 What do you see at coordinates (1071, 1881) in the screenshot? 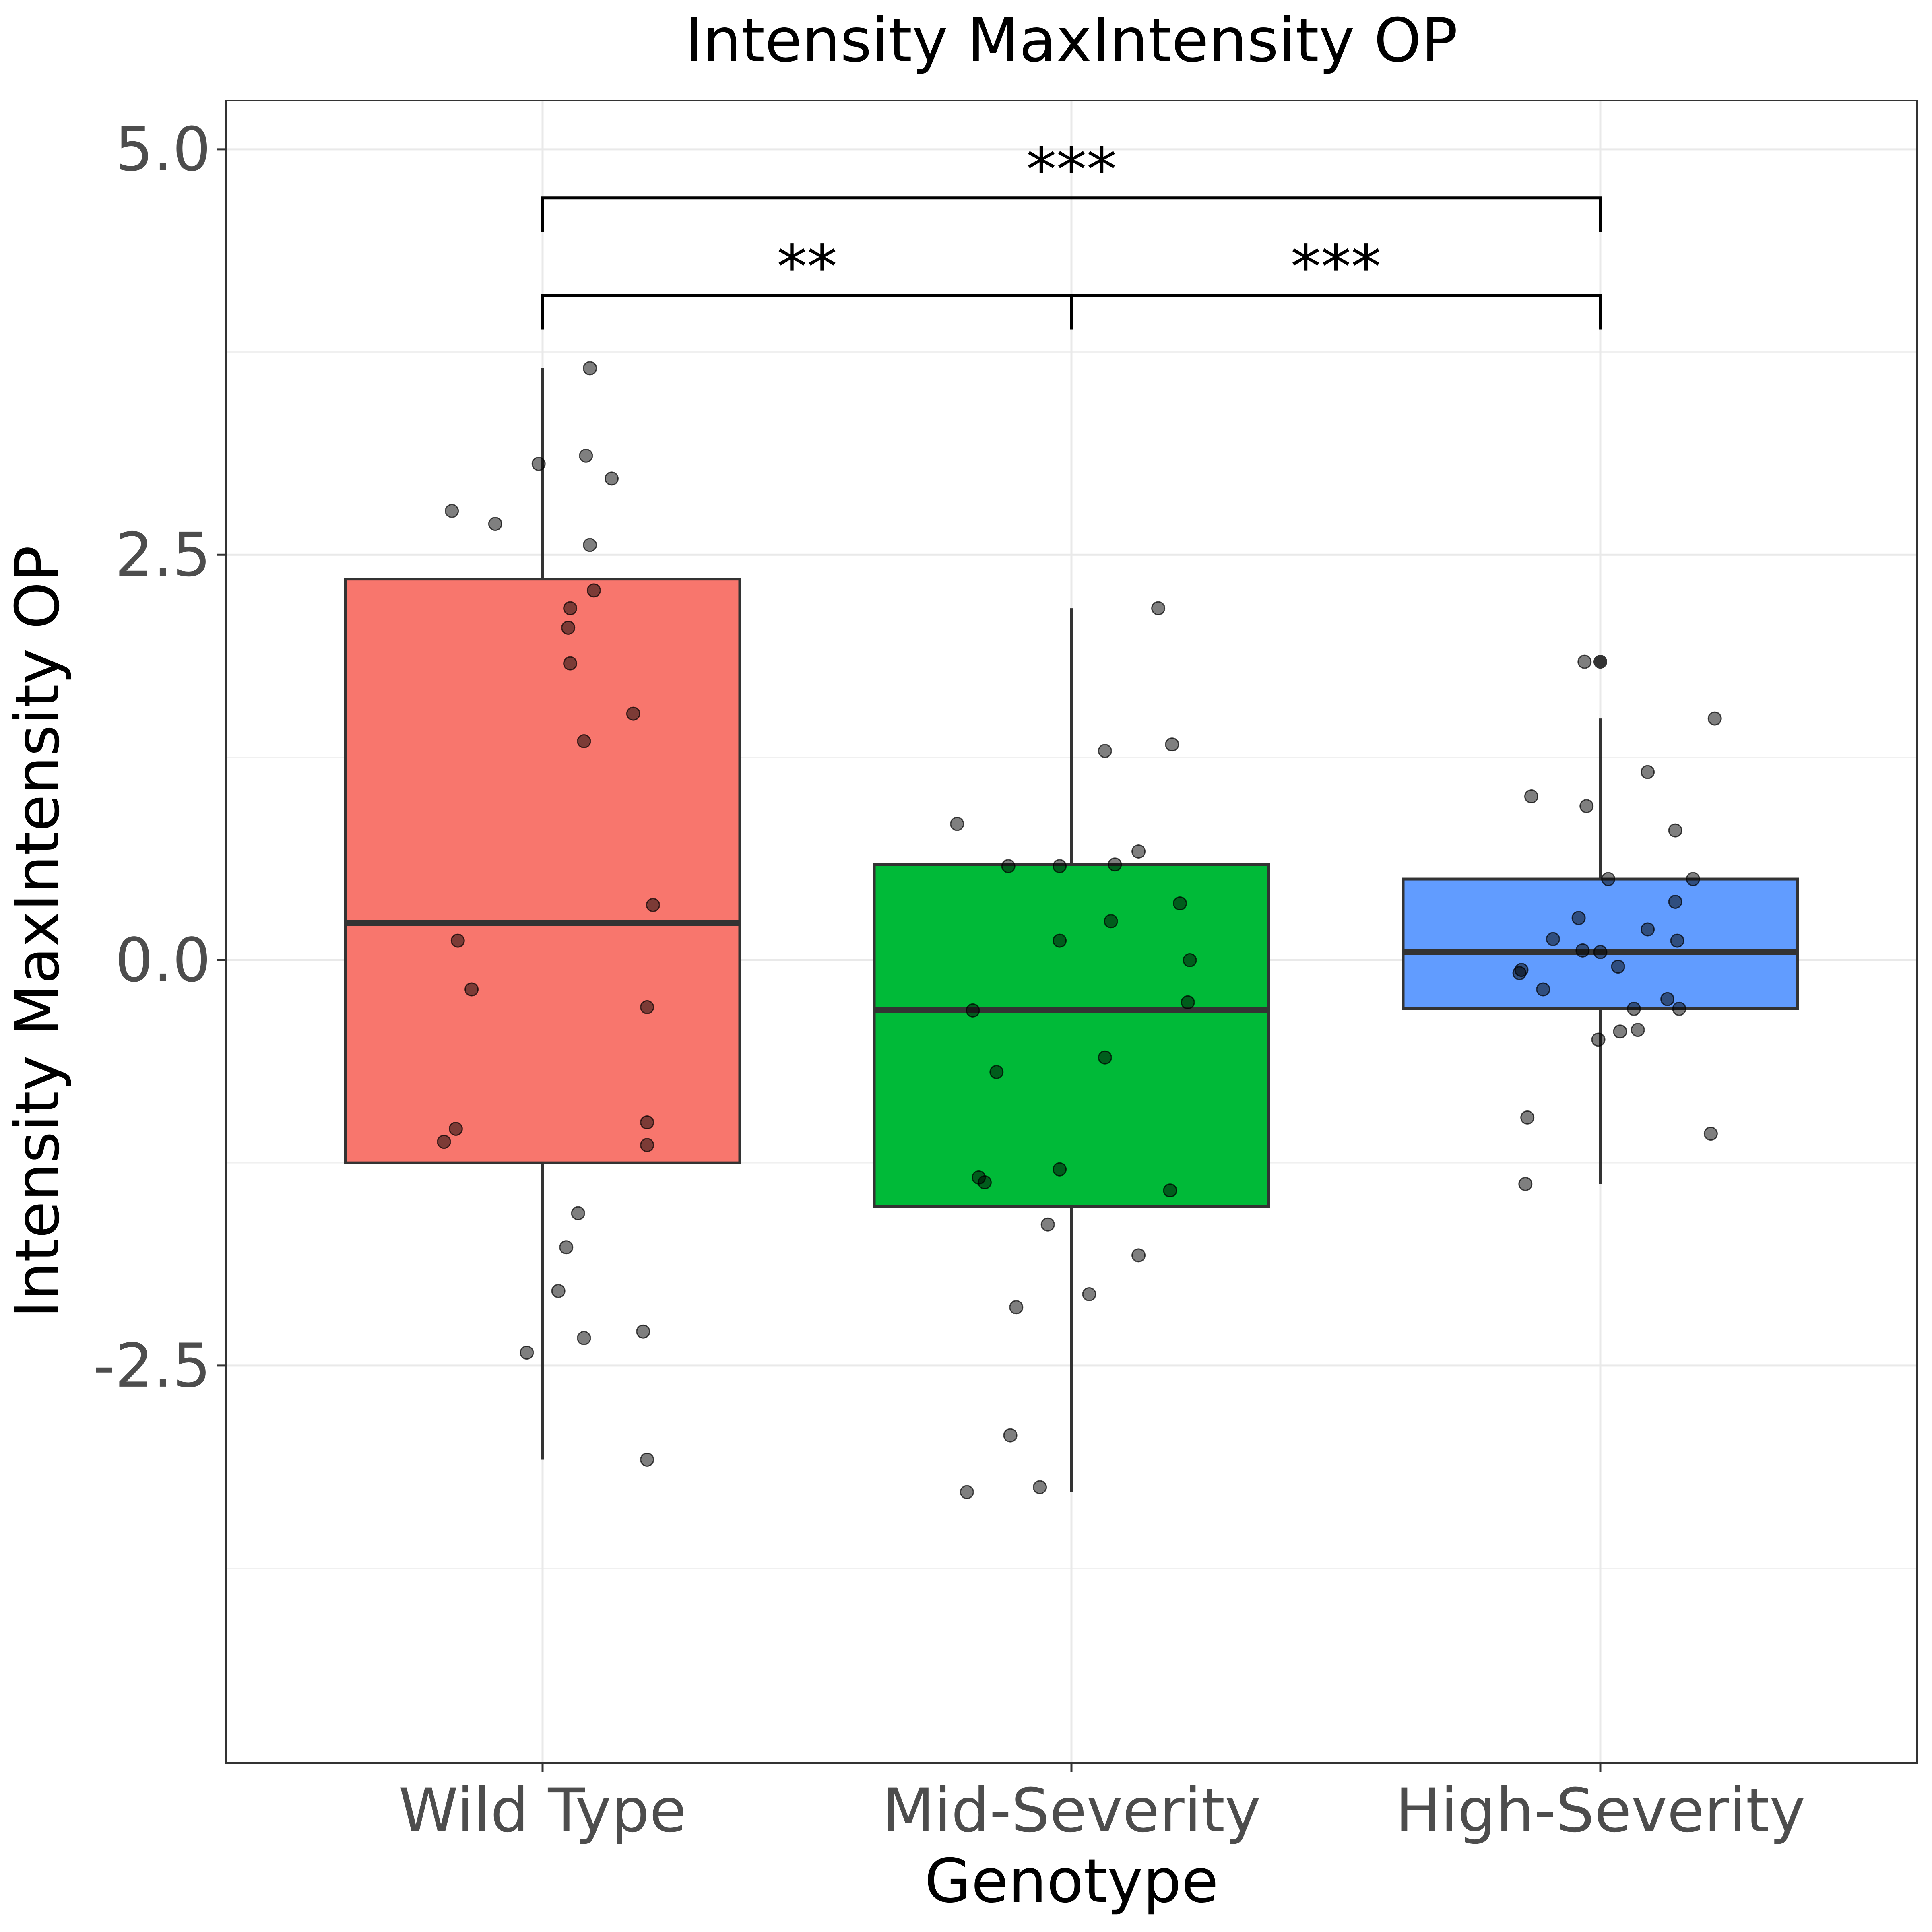
I see `x-axis-title: Genotype` at bounding box center [1071, 1881].